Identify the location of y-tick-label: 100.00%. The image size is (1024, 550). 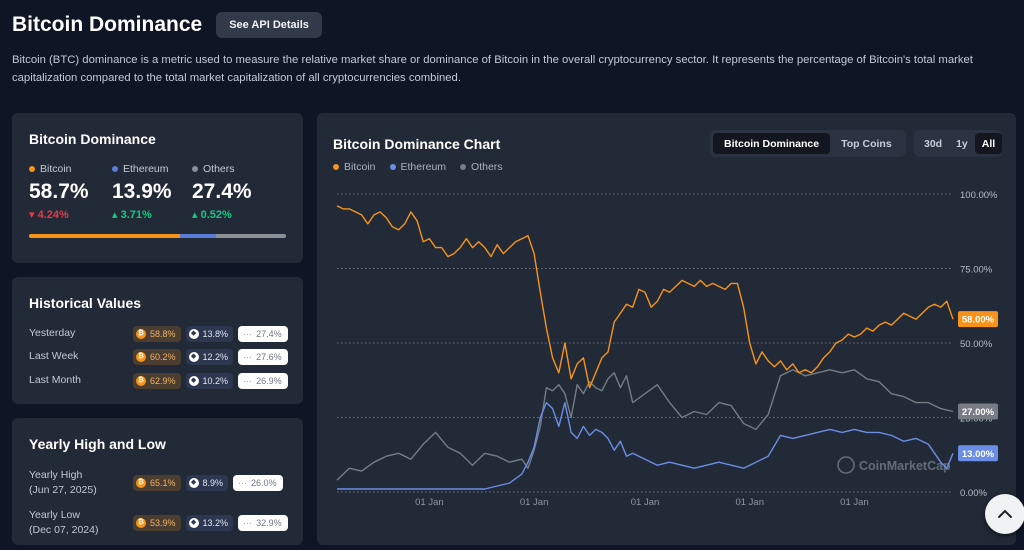
(979, 195).